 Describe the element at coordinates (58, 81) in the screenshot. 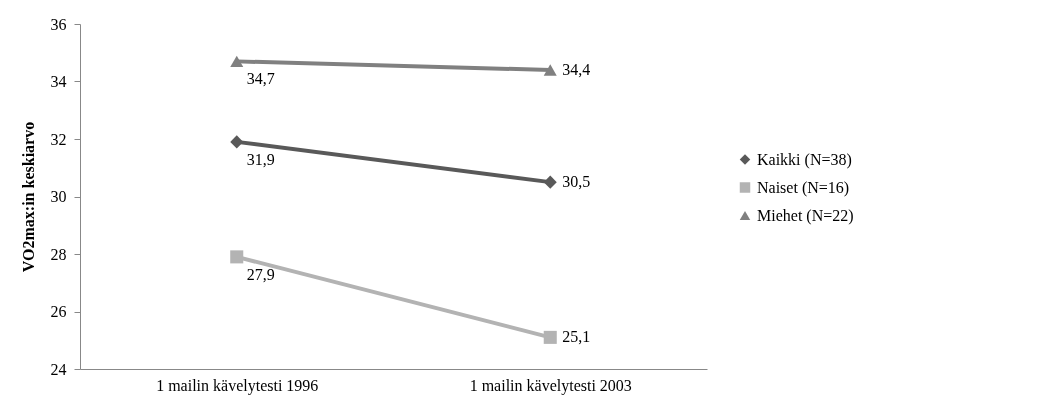

I see `y-tick-label: 34` at that location.